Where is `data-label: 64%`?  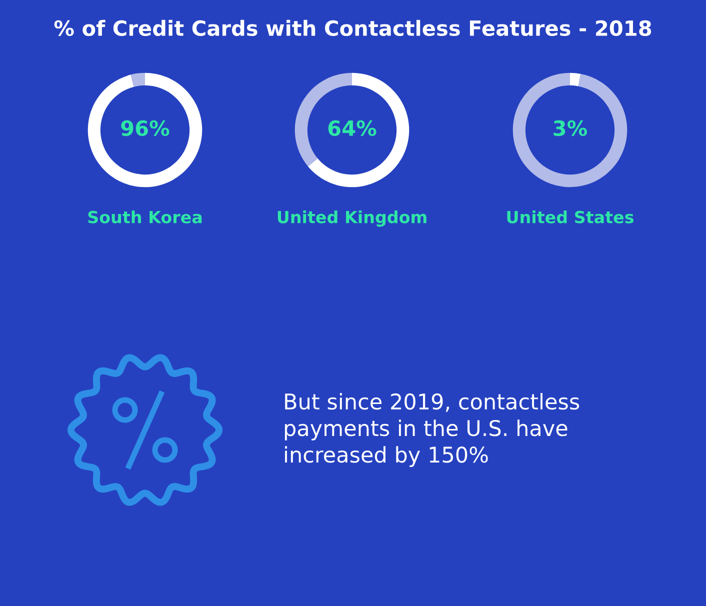 data-label: 64% is located at coordinates (352, 128).